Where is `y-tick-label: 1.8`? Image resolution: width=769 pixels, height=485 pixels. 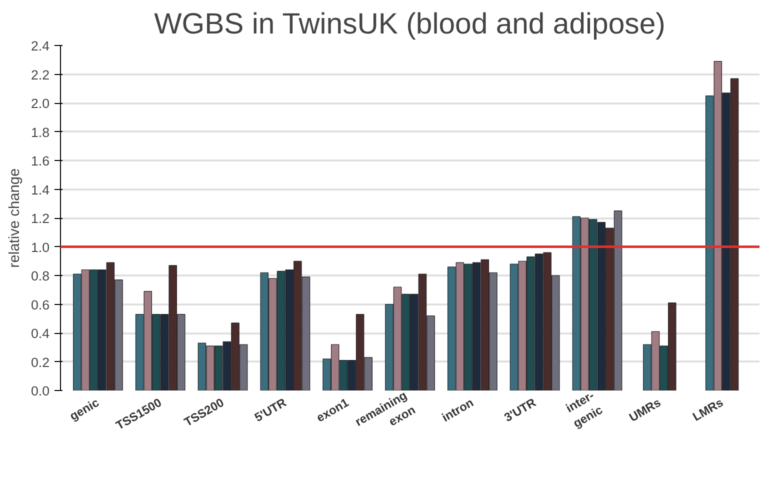
y-tick-label: 1.8 is located at coordinates (40, 132).